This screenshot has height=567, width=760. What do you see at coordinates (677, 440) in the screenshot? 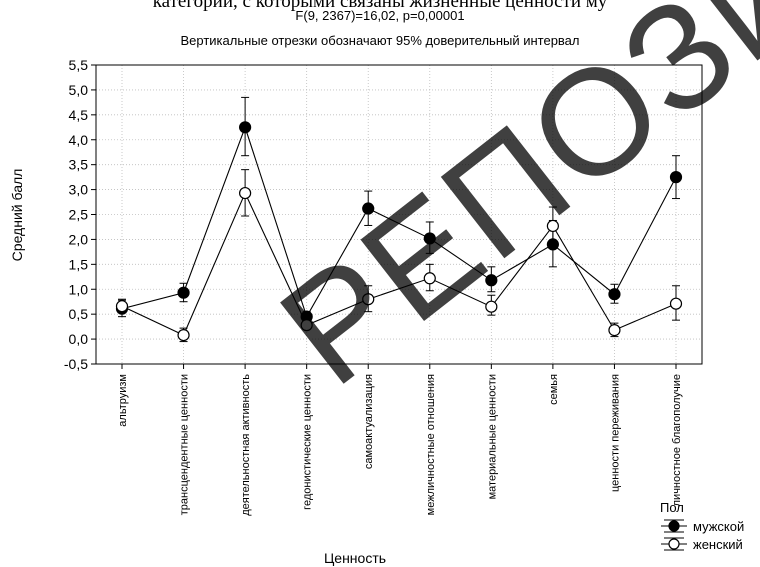
I see `x-tick-label: личностное благополучие` at bounding box center [677, 440].